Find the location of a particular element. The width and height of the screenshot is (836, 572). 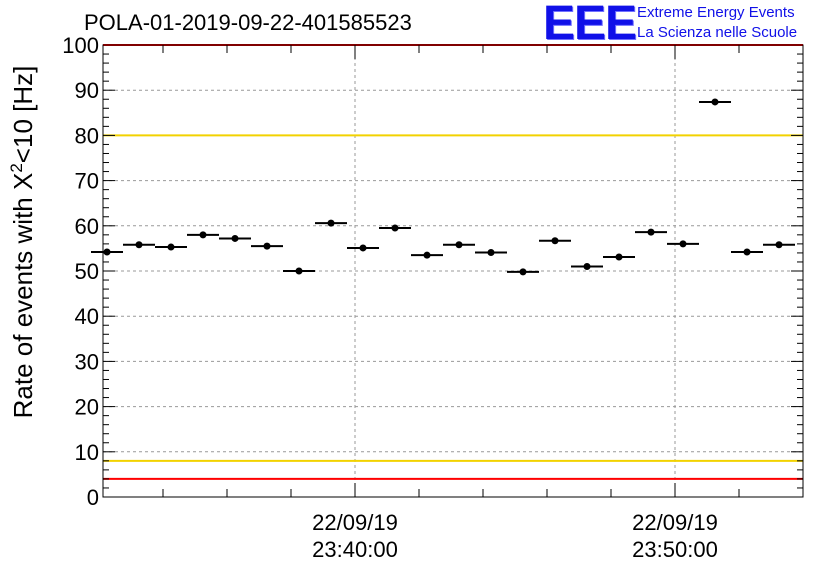

y-axis-label: Rate of events with X2<10 [Hz] is located at coordinates (22, 242).